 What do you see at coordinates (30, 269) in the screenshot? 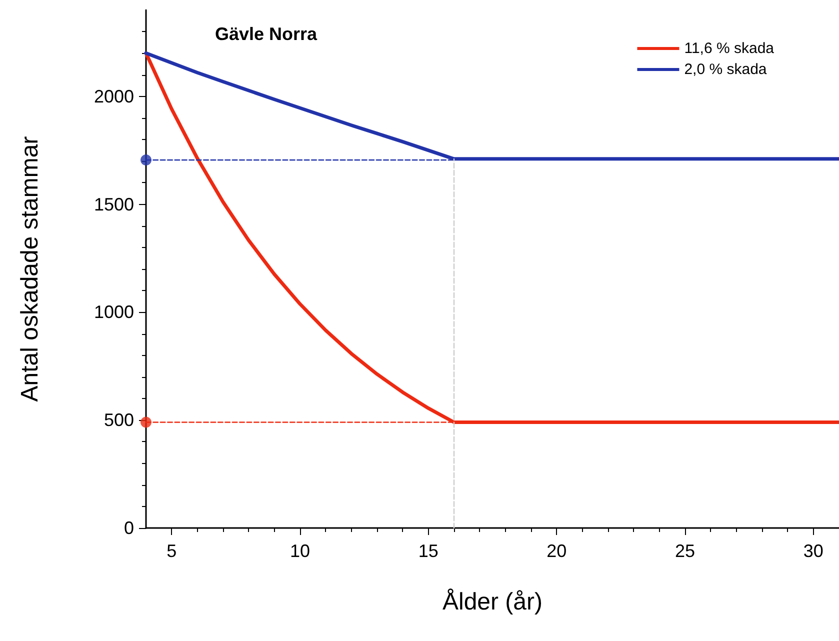
I see `y-axis-title: Antal oskadade stammar` at bounding box center [30, 269].